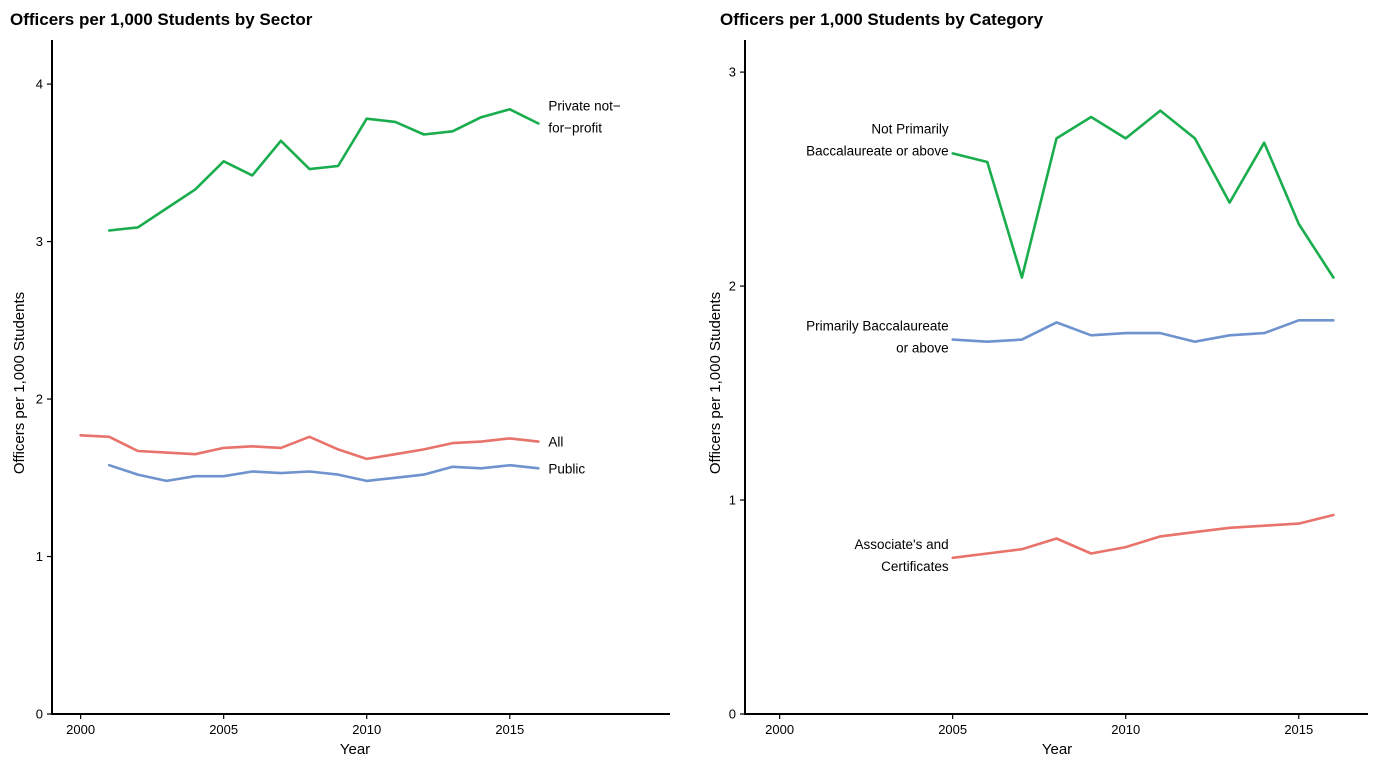 The image size is (1376, 764). I want to click on series-label: Associate's and, so click(902, 544).